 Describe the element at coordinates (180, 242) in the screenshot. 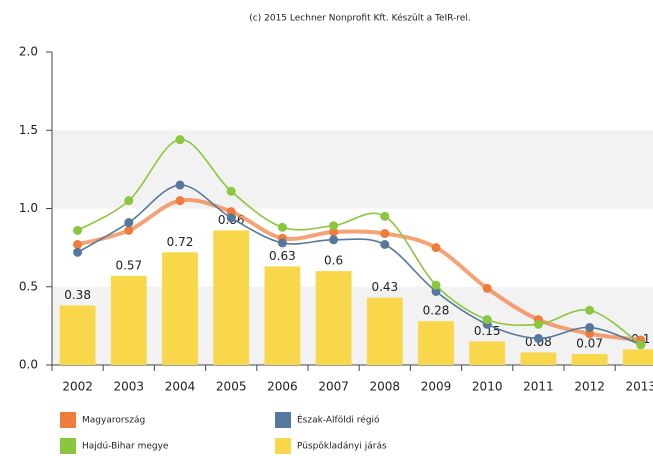

I see `data-label: 0.72` at that location.